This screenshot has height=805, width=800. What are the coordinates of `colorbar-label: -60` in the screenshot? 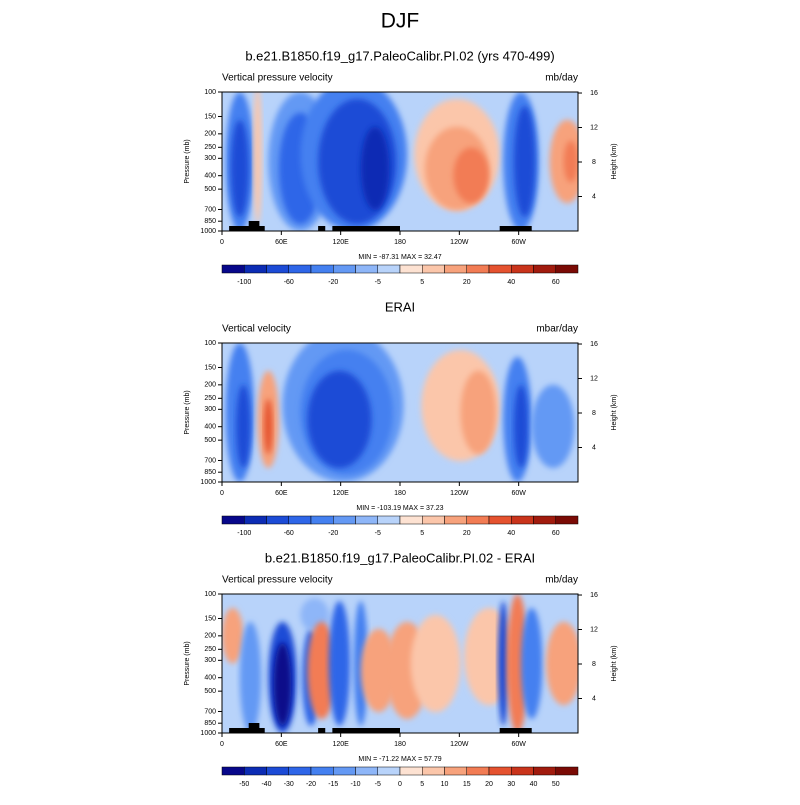 It's located at (289, 533).